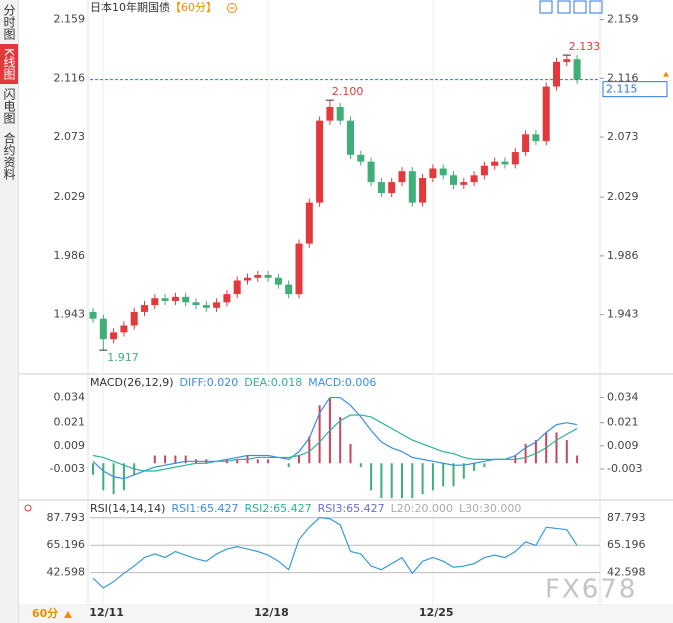 The width and height of the screenshot is (673, 623). What do you see at coordinates (106, 612) in the screenshot?
I see `x-tick-label: 12/11` at bounding box center [106, 612].